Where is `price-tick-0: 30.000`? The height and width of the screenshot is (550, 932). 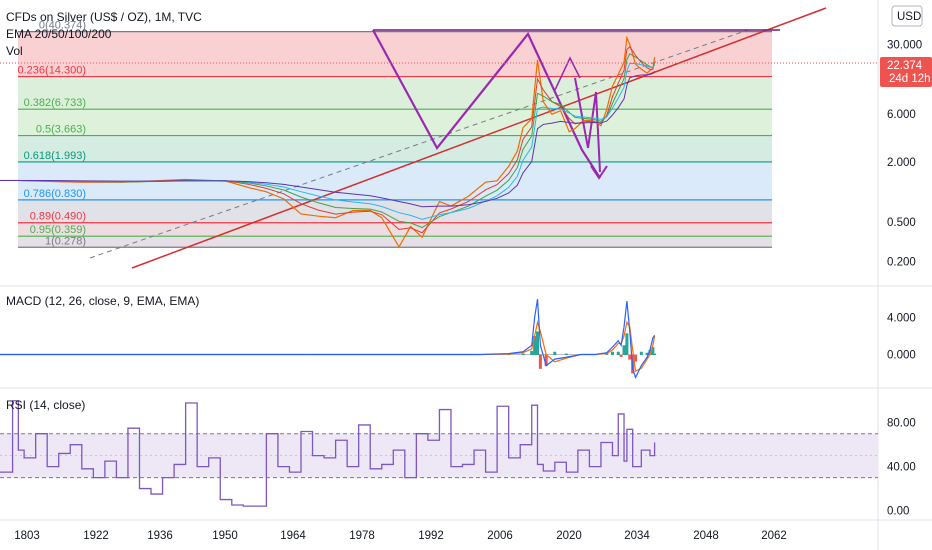
price-tick-0: 30.000 is located at coordinates (904, 45).